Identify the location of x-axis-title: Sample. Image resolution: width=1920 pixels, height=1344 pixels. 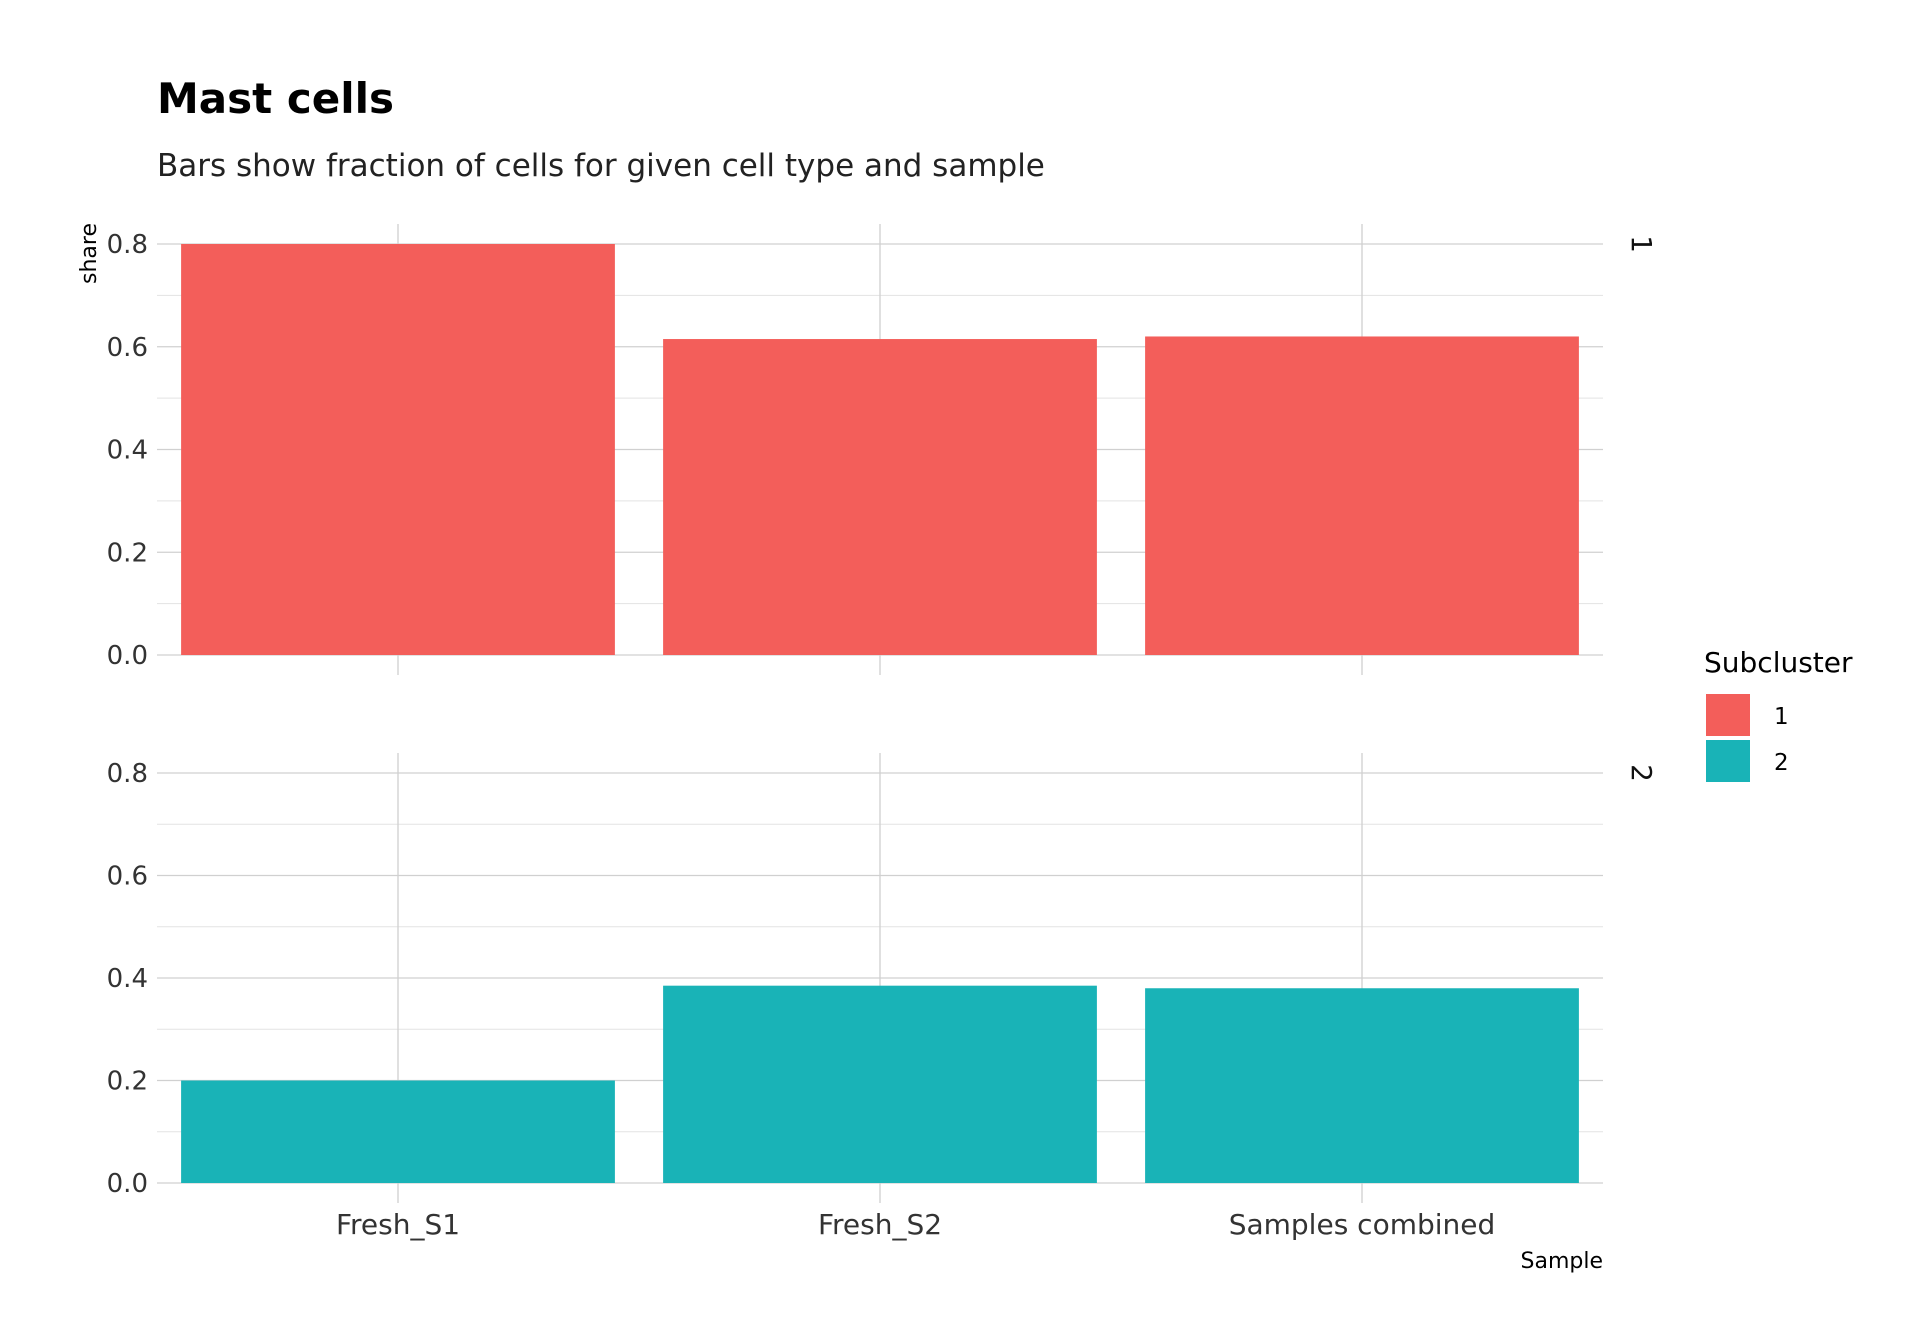
(1562, 1261).